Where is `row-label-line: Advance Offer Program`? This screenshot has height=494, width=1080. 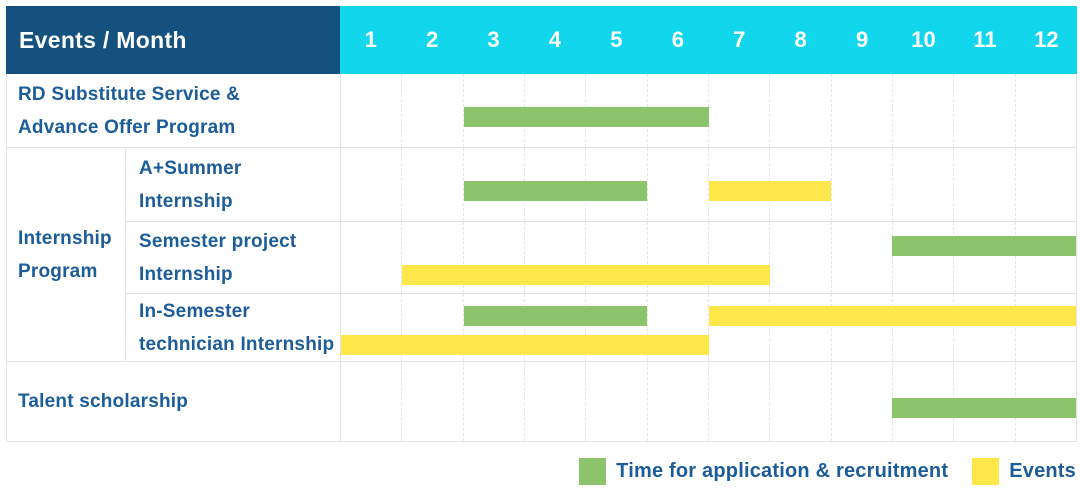 row-label-line: Advance Offer Program is located at coordinates (127, 127).